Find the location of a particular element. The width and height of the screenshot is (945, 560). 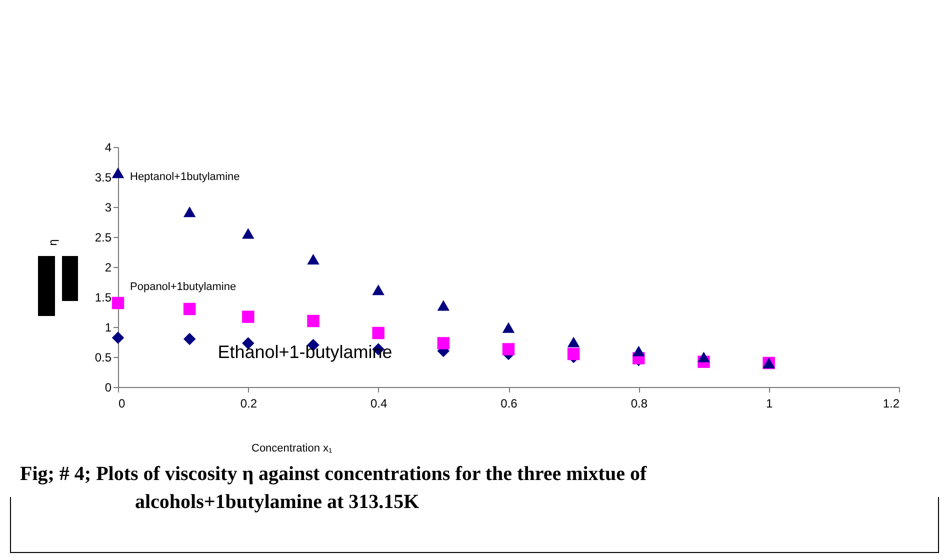

x-tick-label: 0.6 is located at coordinates (509, 403).